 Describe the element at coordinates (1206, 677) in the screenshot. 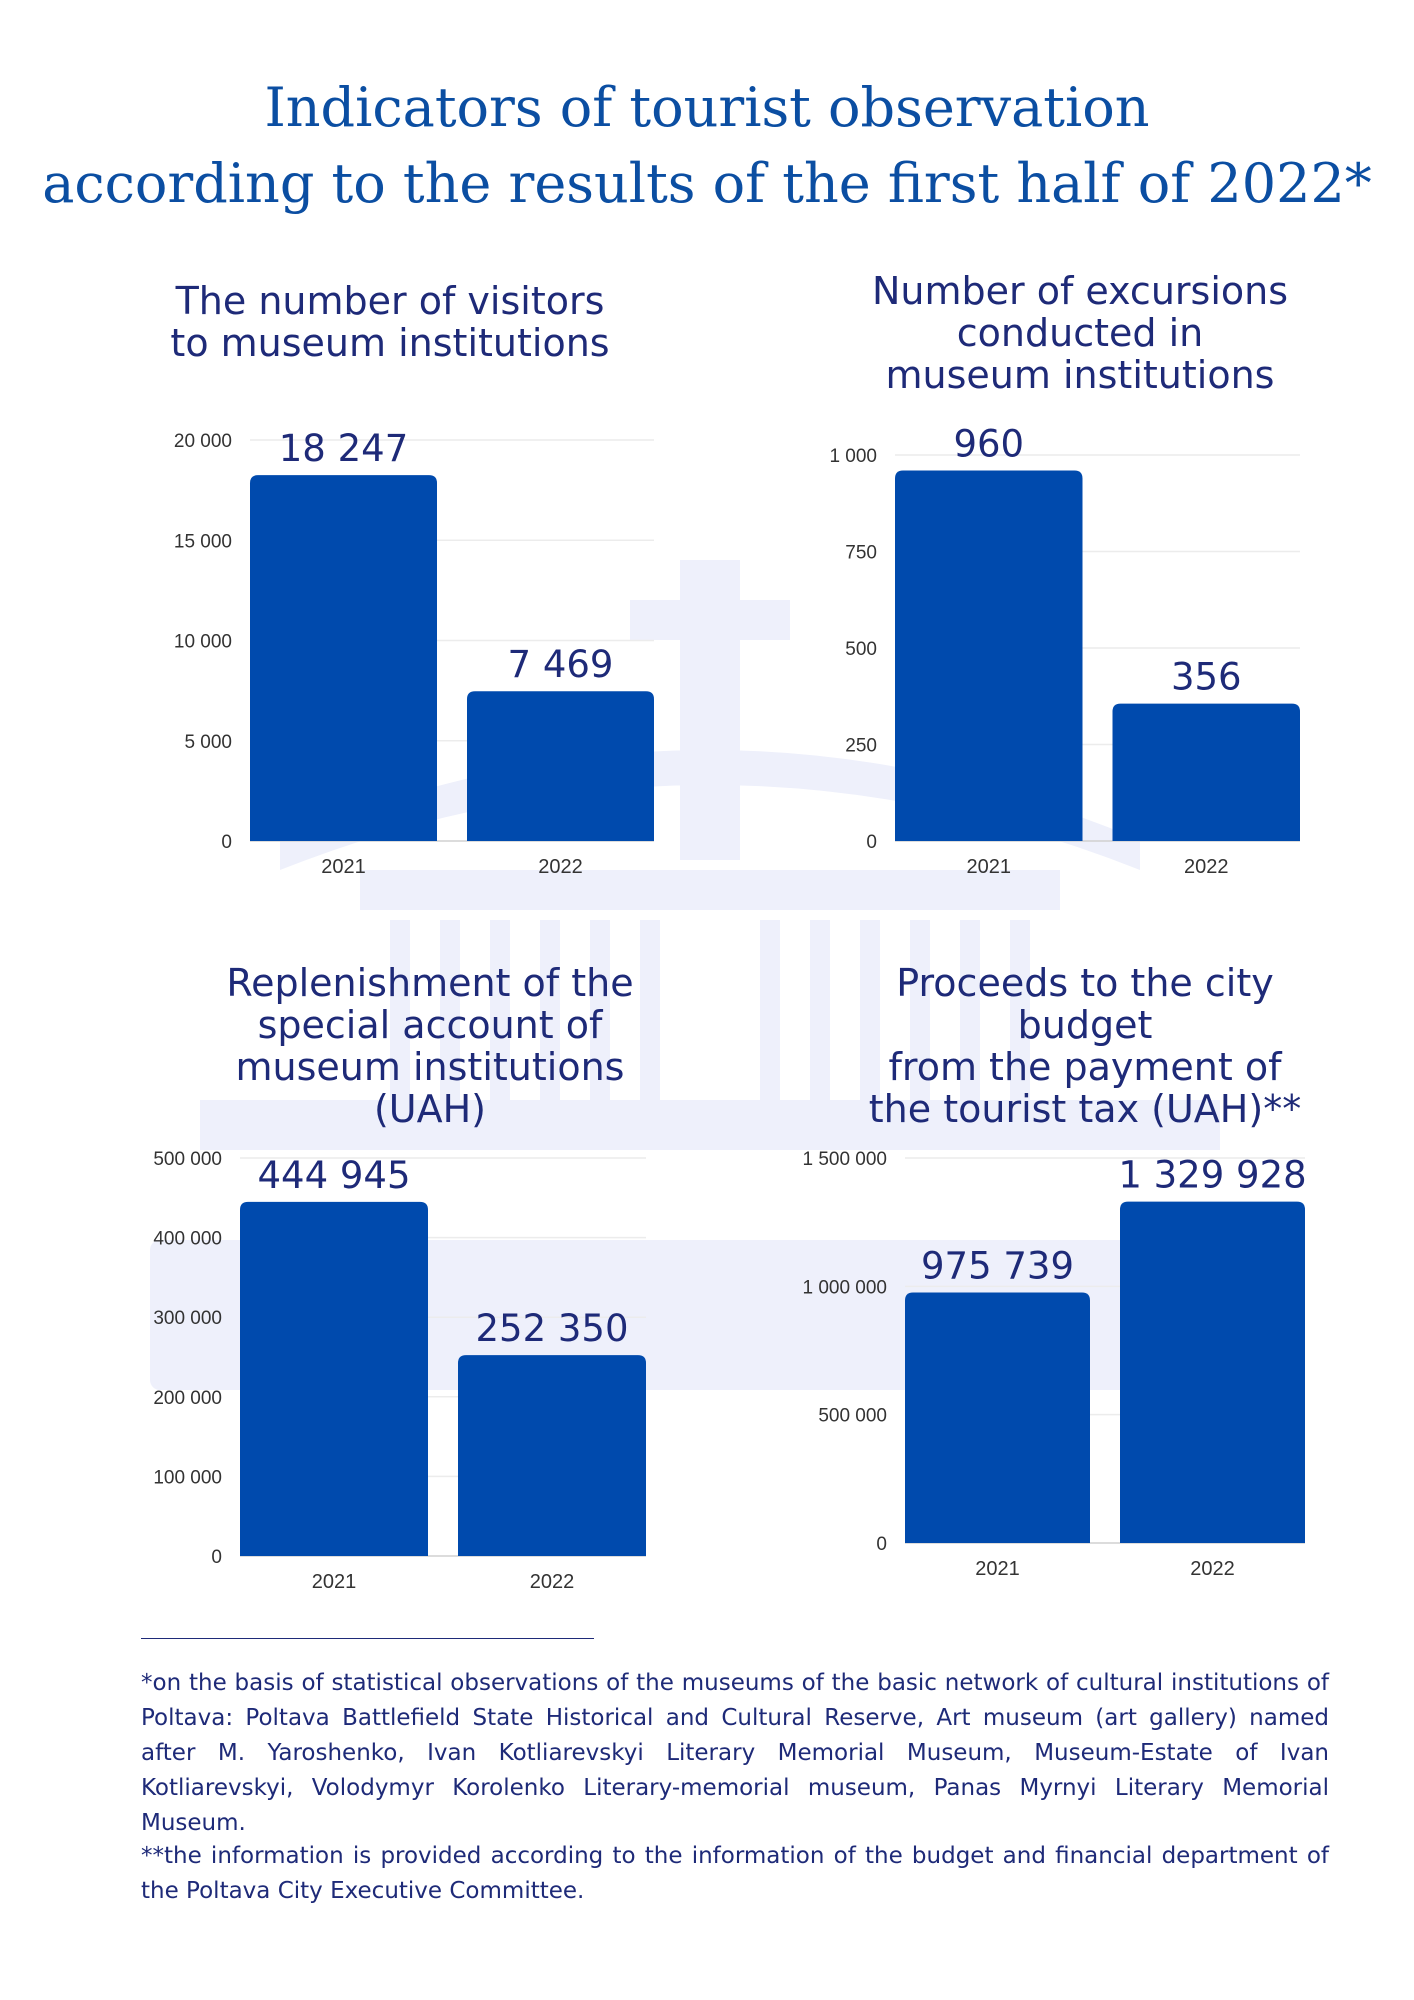

I see `data-label: 356` at that location.